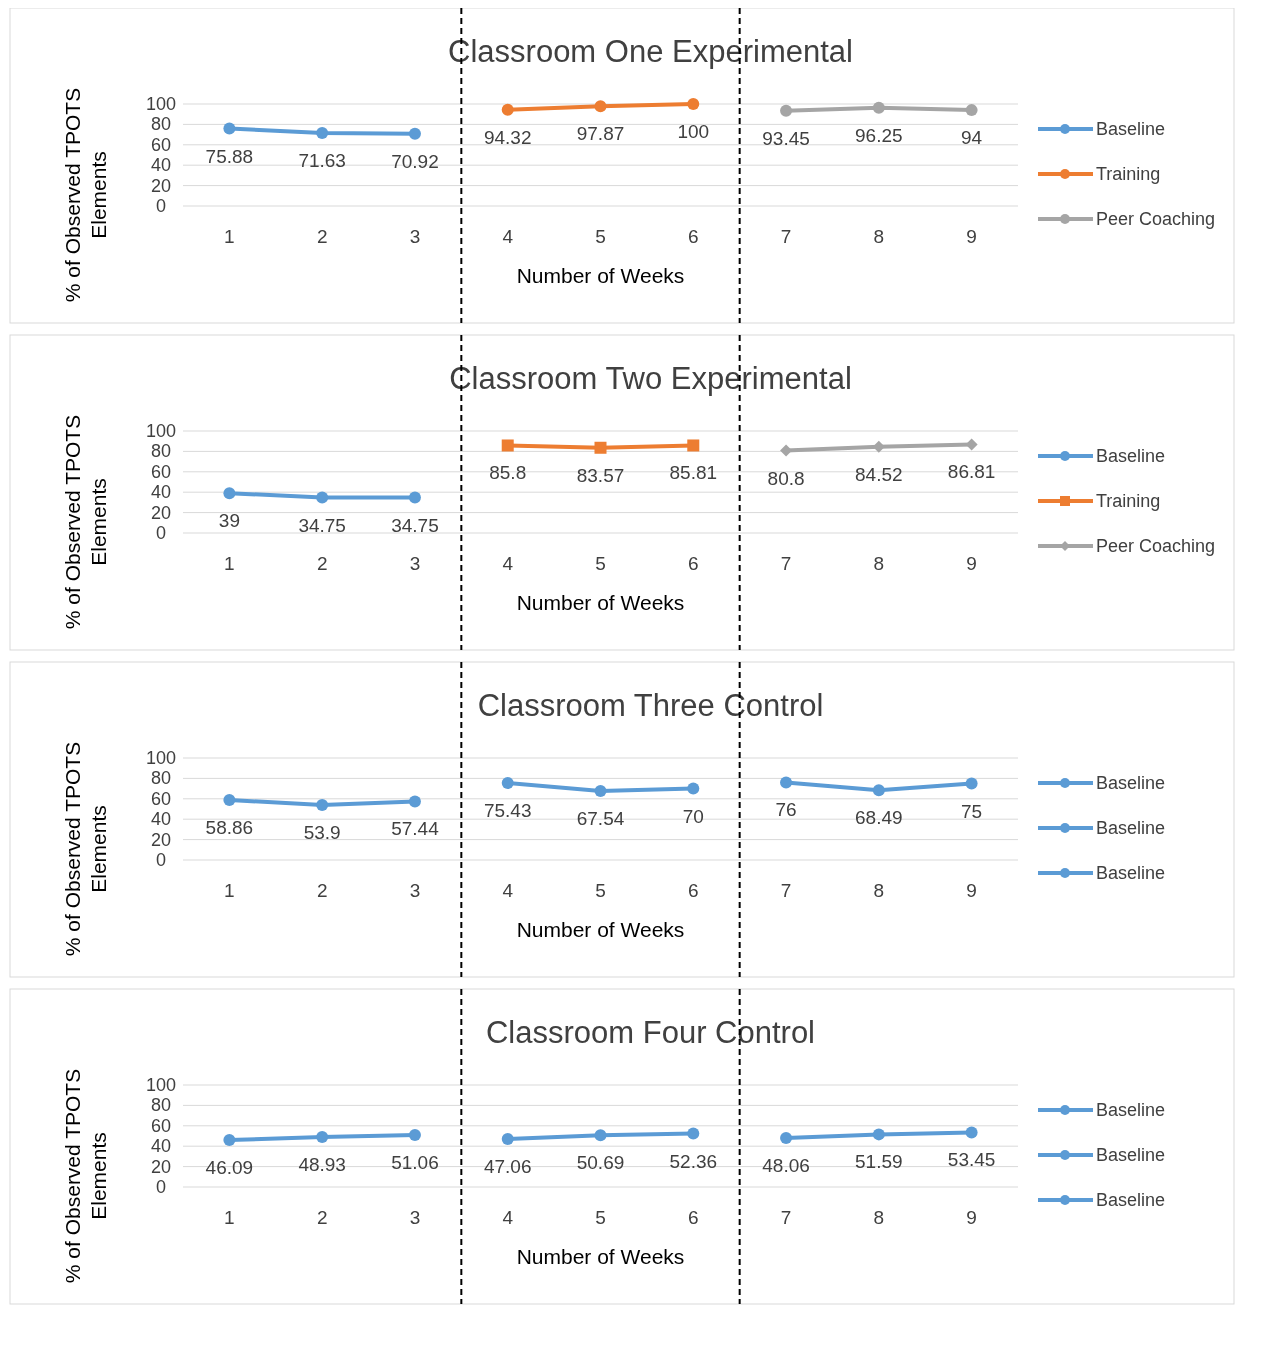  Describe the element at coordinates (415, 1162) in the screenshot. I see `data-label: 51.06` at that location.